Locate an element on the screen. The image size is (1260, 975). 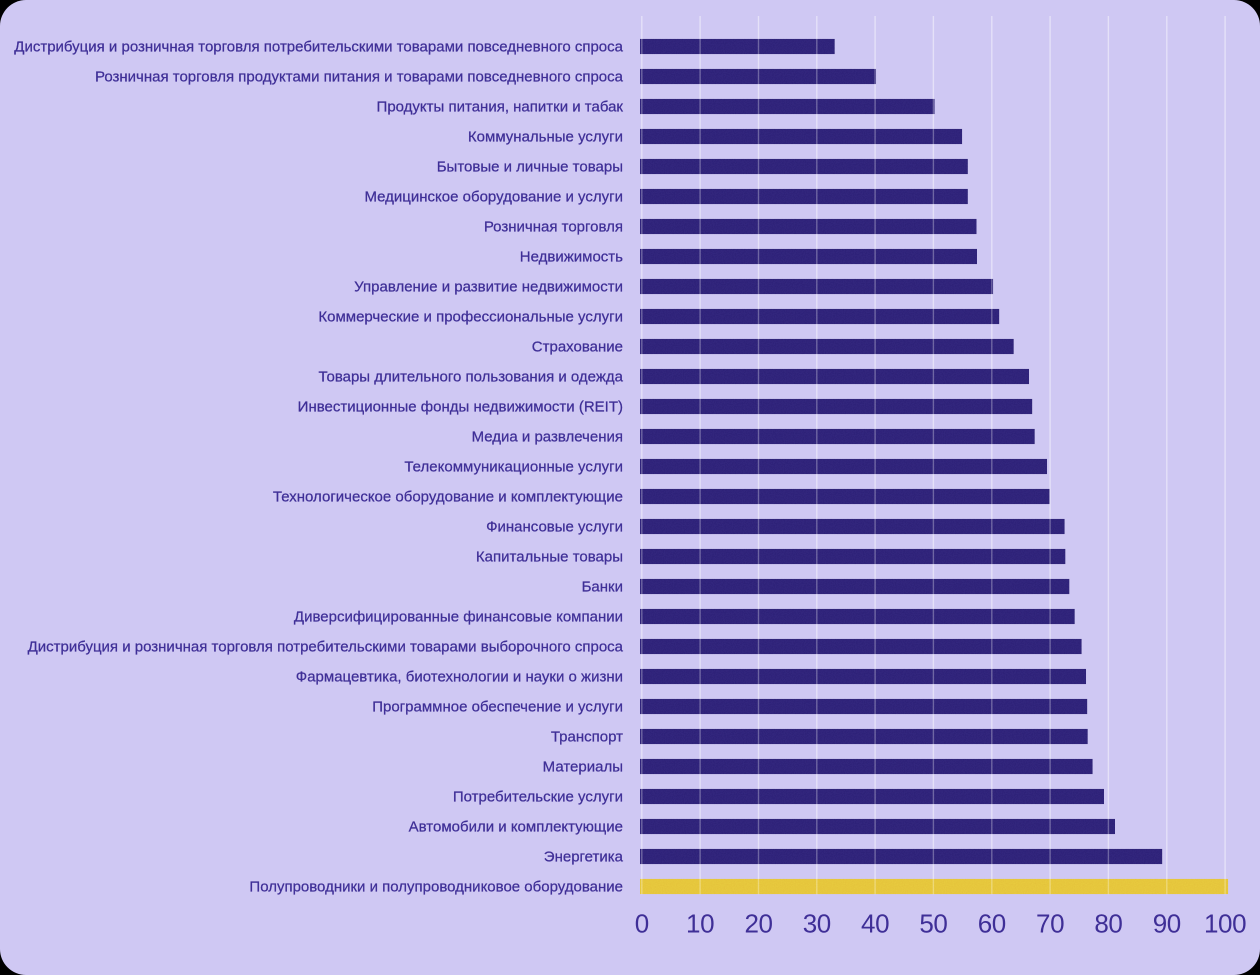
svg-text:Продукты питания, напитки и та: Продукты питания, напитки и табак is located at coordinates (500, 107).